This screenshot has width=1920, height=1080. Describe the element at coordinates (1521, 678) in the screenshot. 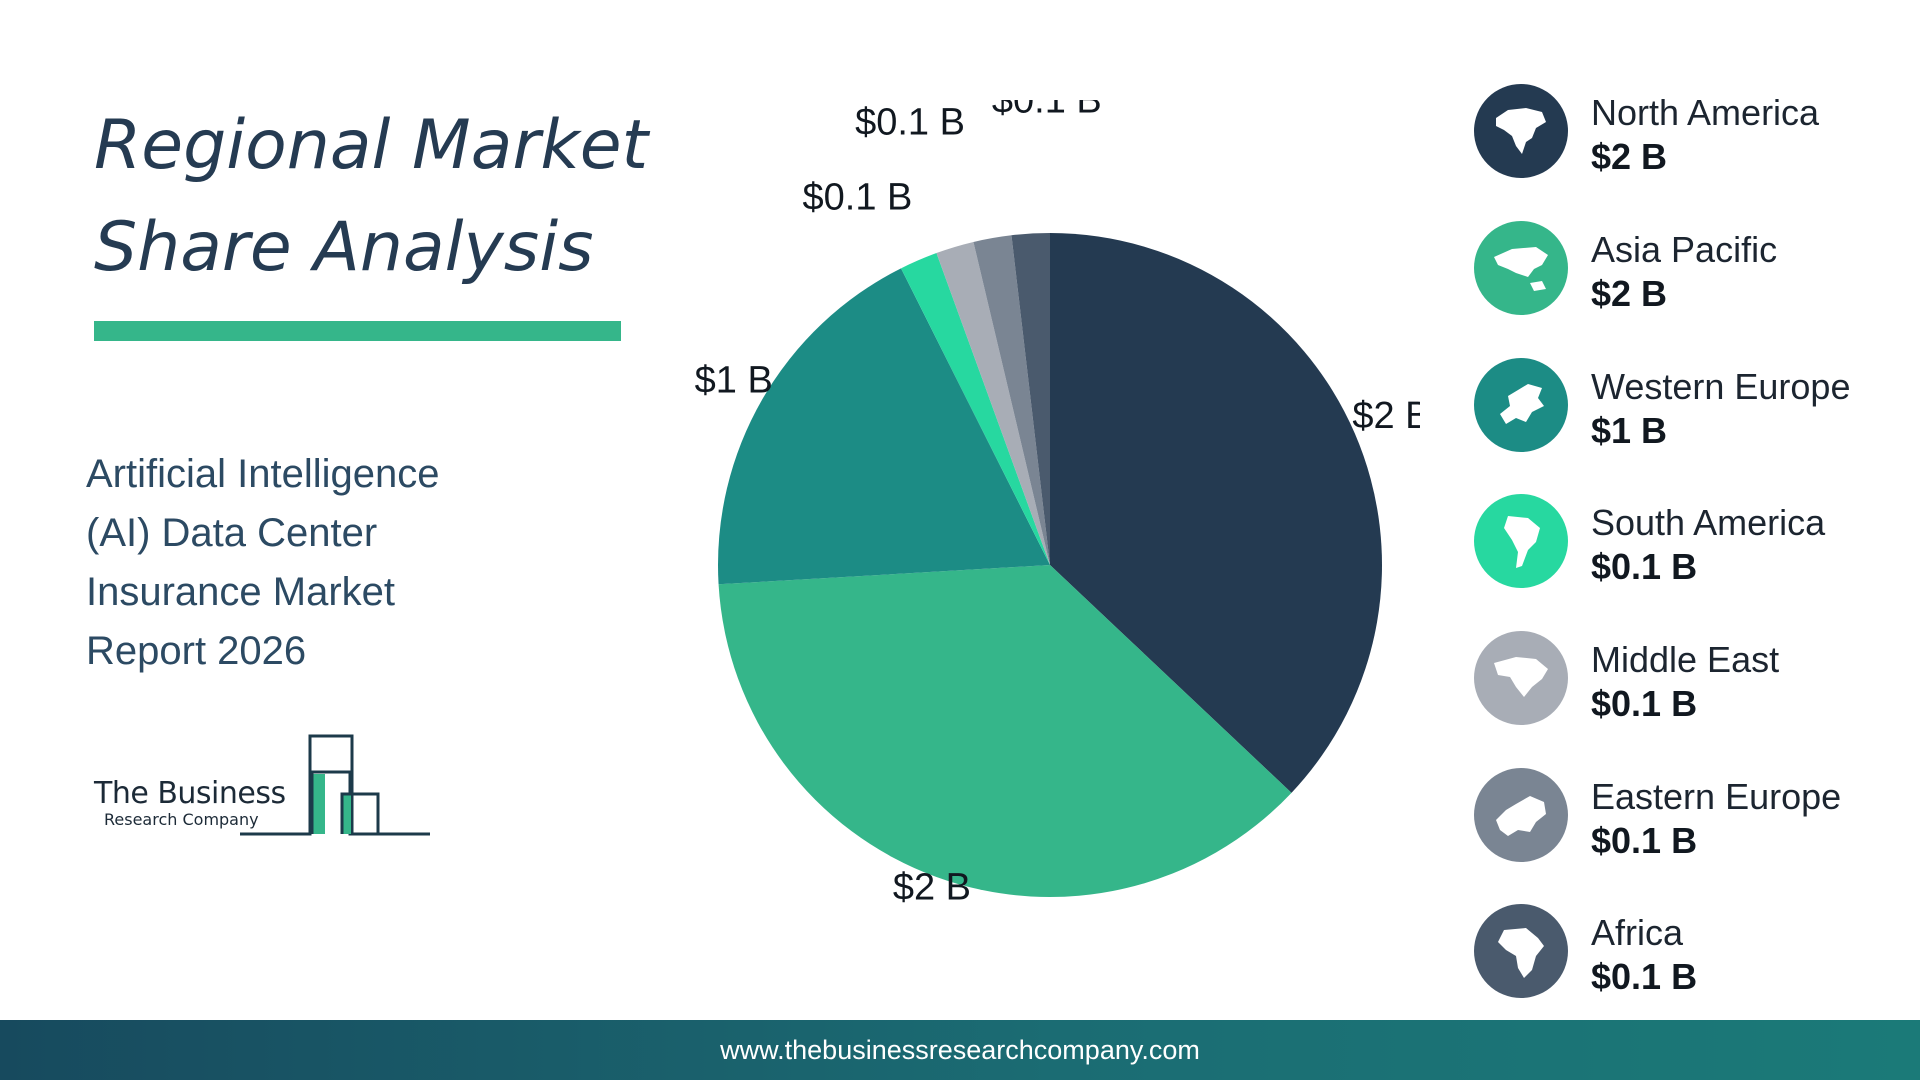

I see `middle-east-map-icon` at that location.